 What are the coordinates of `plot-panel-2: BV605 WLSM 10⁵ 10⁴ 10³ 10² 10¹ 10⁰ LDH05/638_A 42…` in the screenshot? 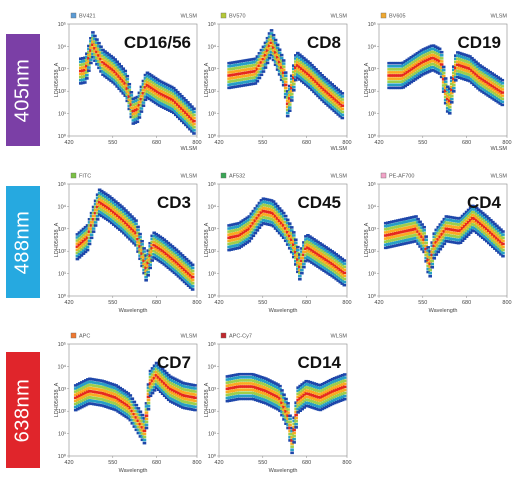 It's located at (441, 86).